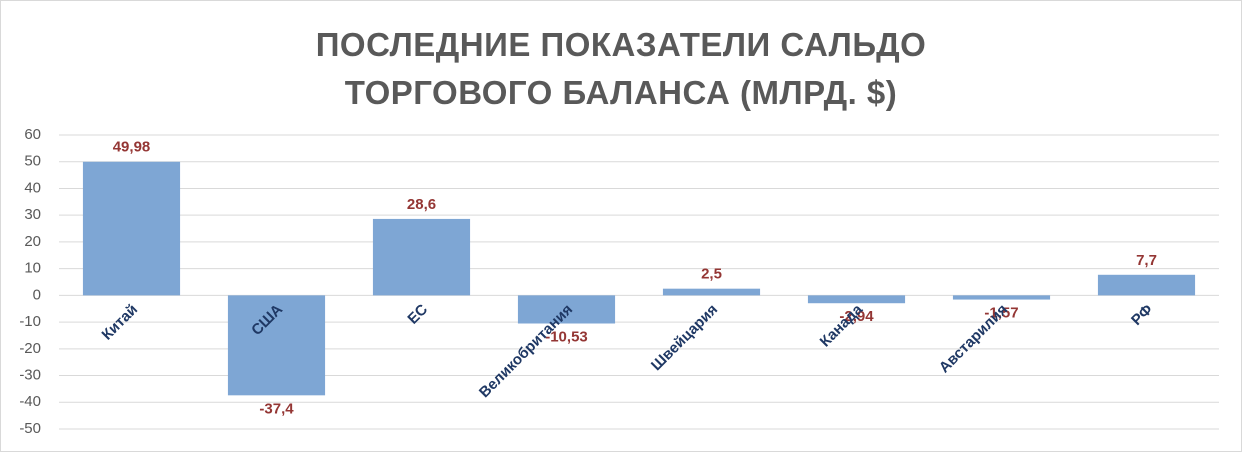  What do you see at coordinates (1146, 260) in the screenshot?
I see `value-label: 7,7` at bounding box center [1146, 260].